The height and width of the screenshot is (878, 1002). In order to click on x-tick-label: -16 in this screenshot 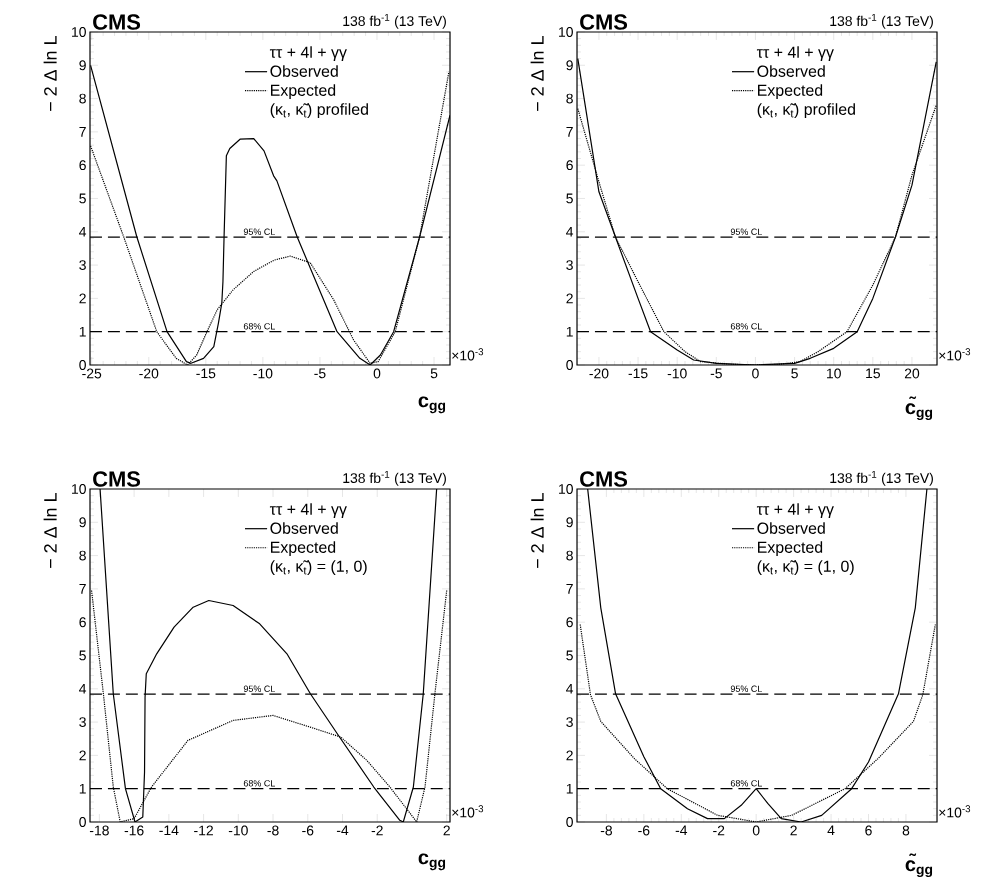, I will do `click(134, 830)`.